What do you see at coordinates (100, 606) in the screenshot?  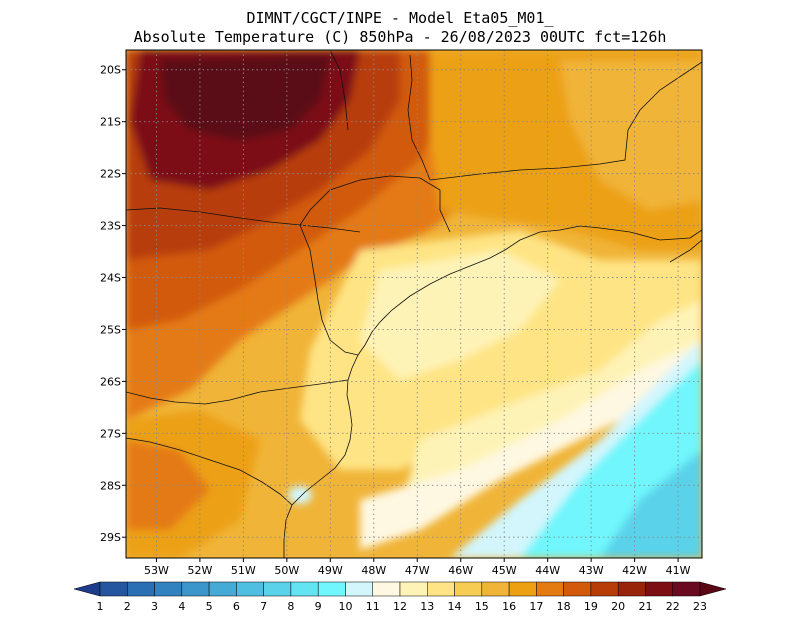 I see `colorbar-label: 1` at bounding box center [100, 606].